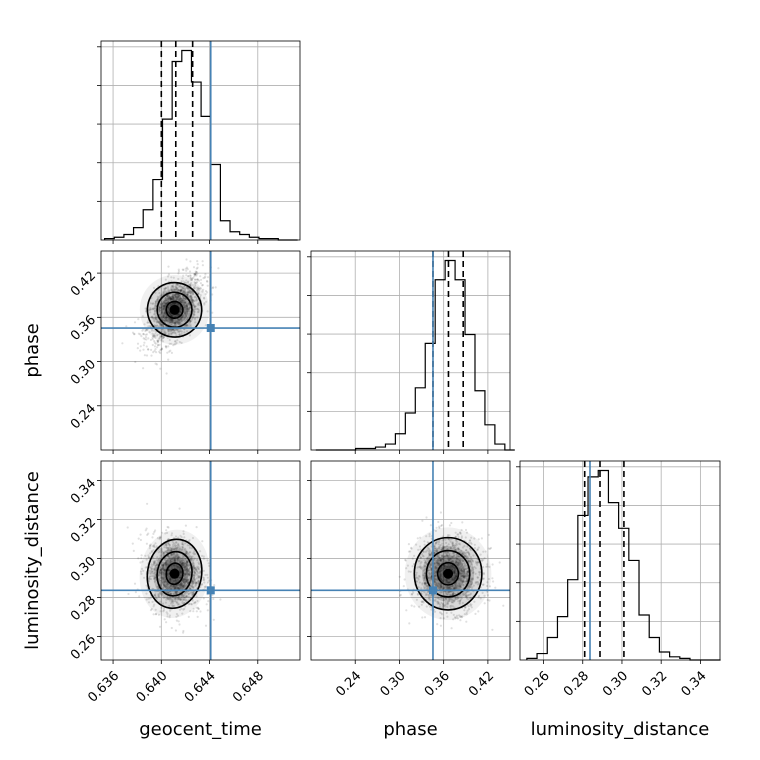 The image size is (760, 760). Describe the element at coordinates (694, 684) in the screenshot. I see `xtick-label-luminosity_distance: 0.34` at that location.